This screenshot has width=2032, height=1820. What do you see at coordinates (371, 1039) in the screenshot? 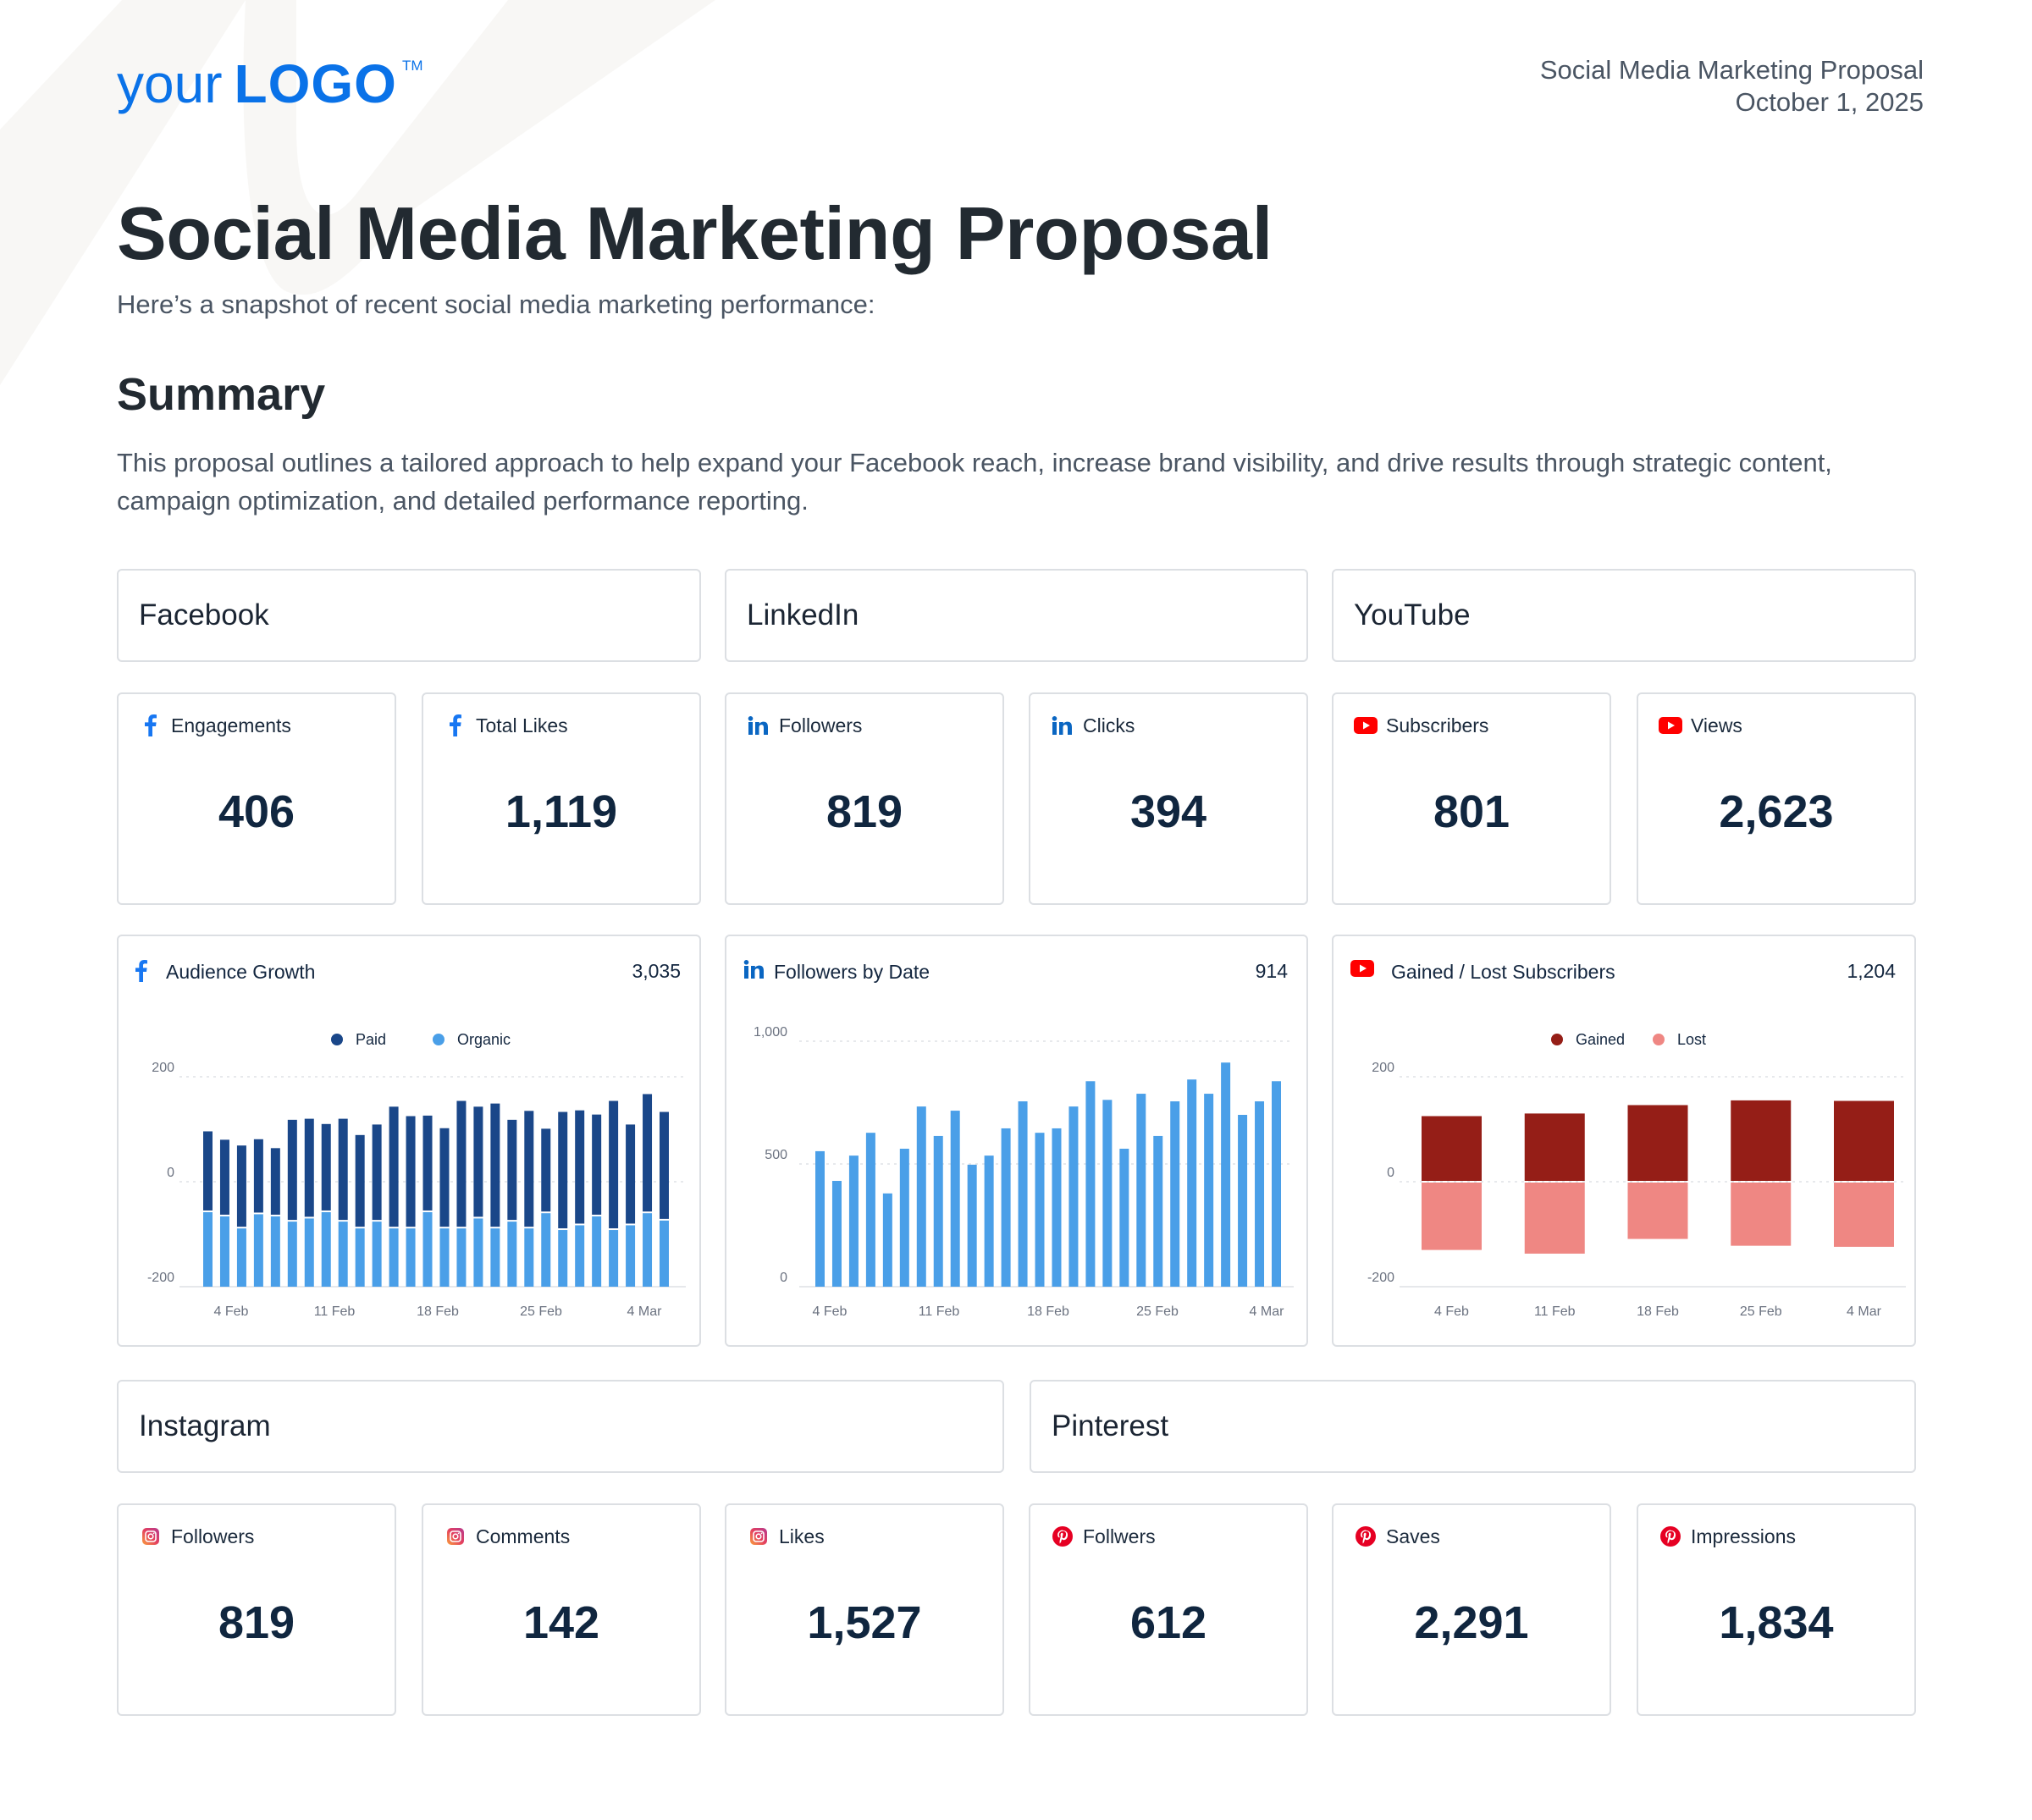
I see `legend-label-paid: Paid` at bounding box center [371, 1039].